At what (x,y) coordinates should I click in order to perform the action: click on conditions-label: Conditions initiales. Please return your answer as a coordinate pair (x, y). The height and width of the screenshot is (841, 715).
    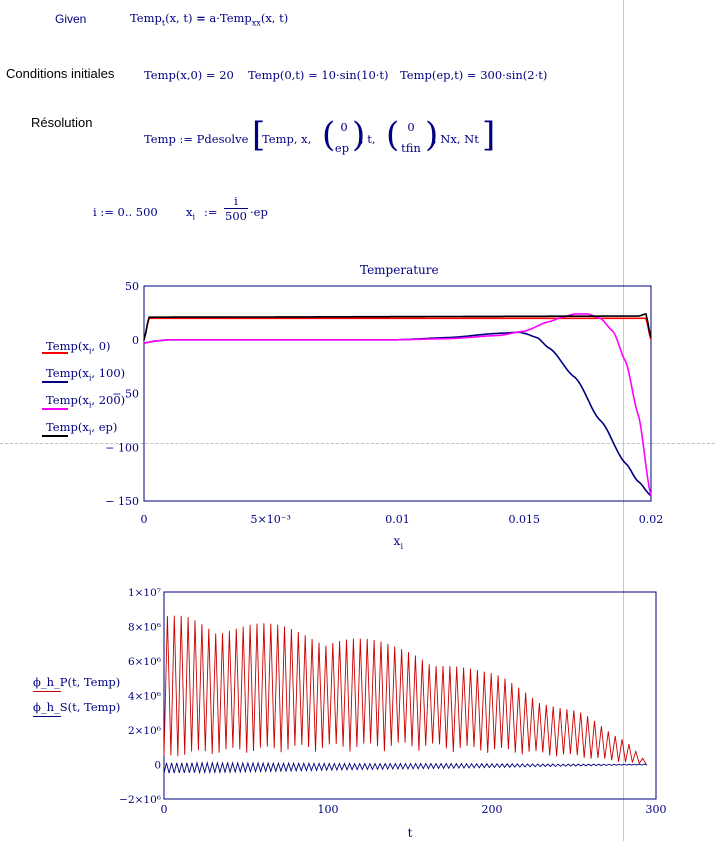
    Looking at the image, I should click on (60, 73).